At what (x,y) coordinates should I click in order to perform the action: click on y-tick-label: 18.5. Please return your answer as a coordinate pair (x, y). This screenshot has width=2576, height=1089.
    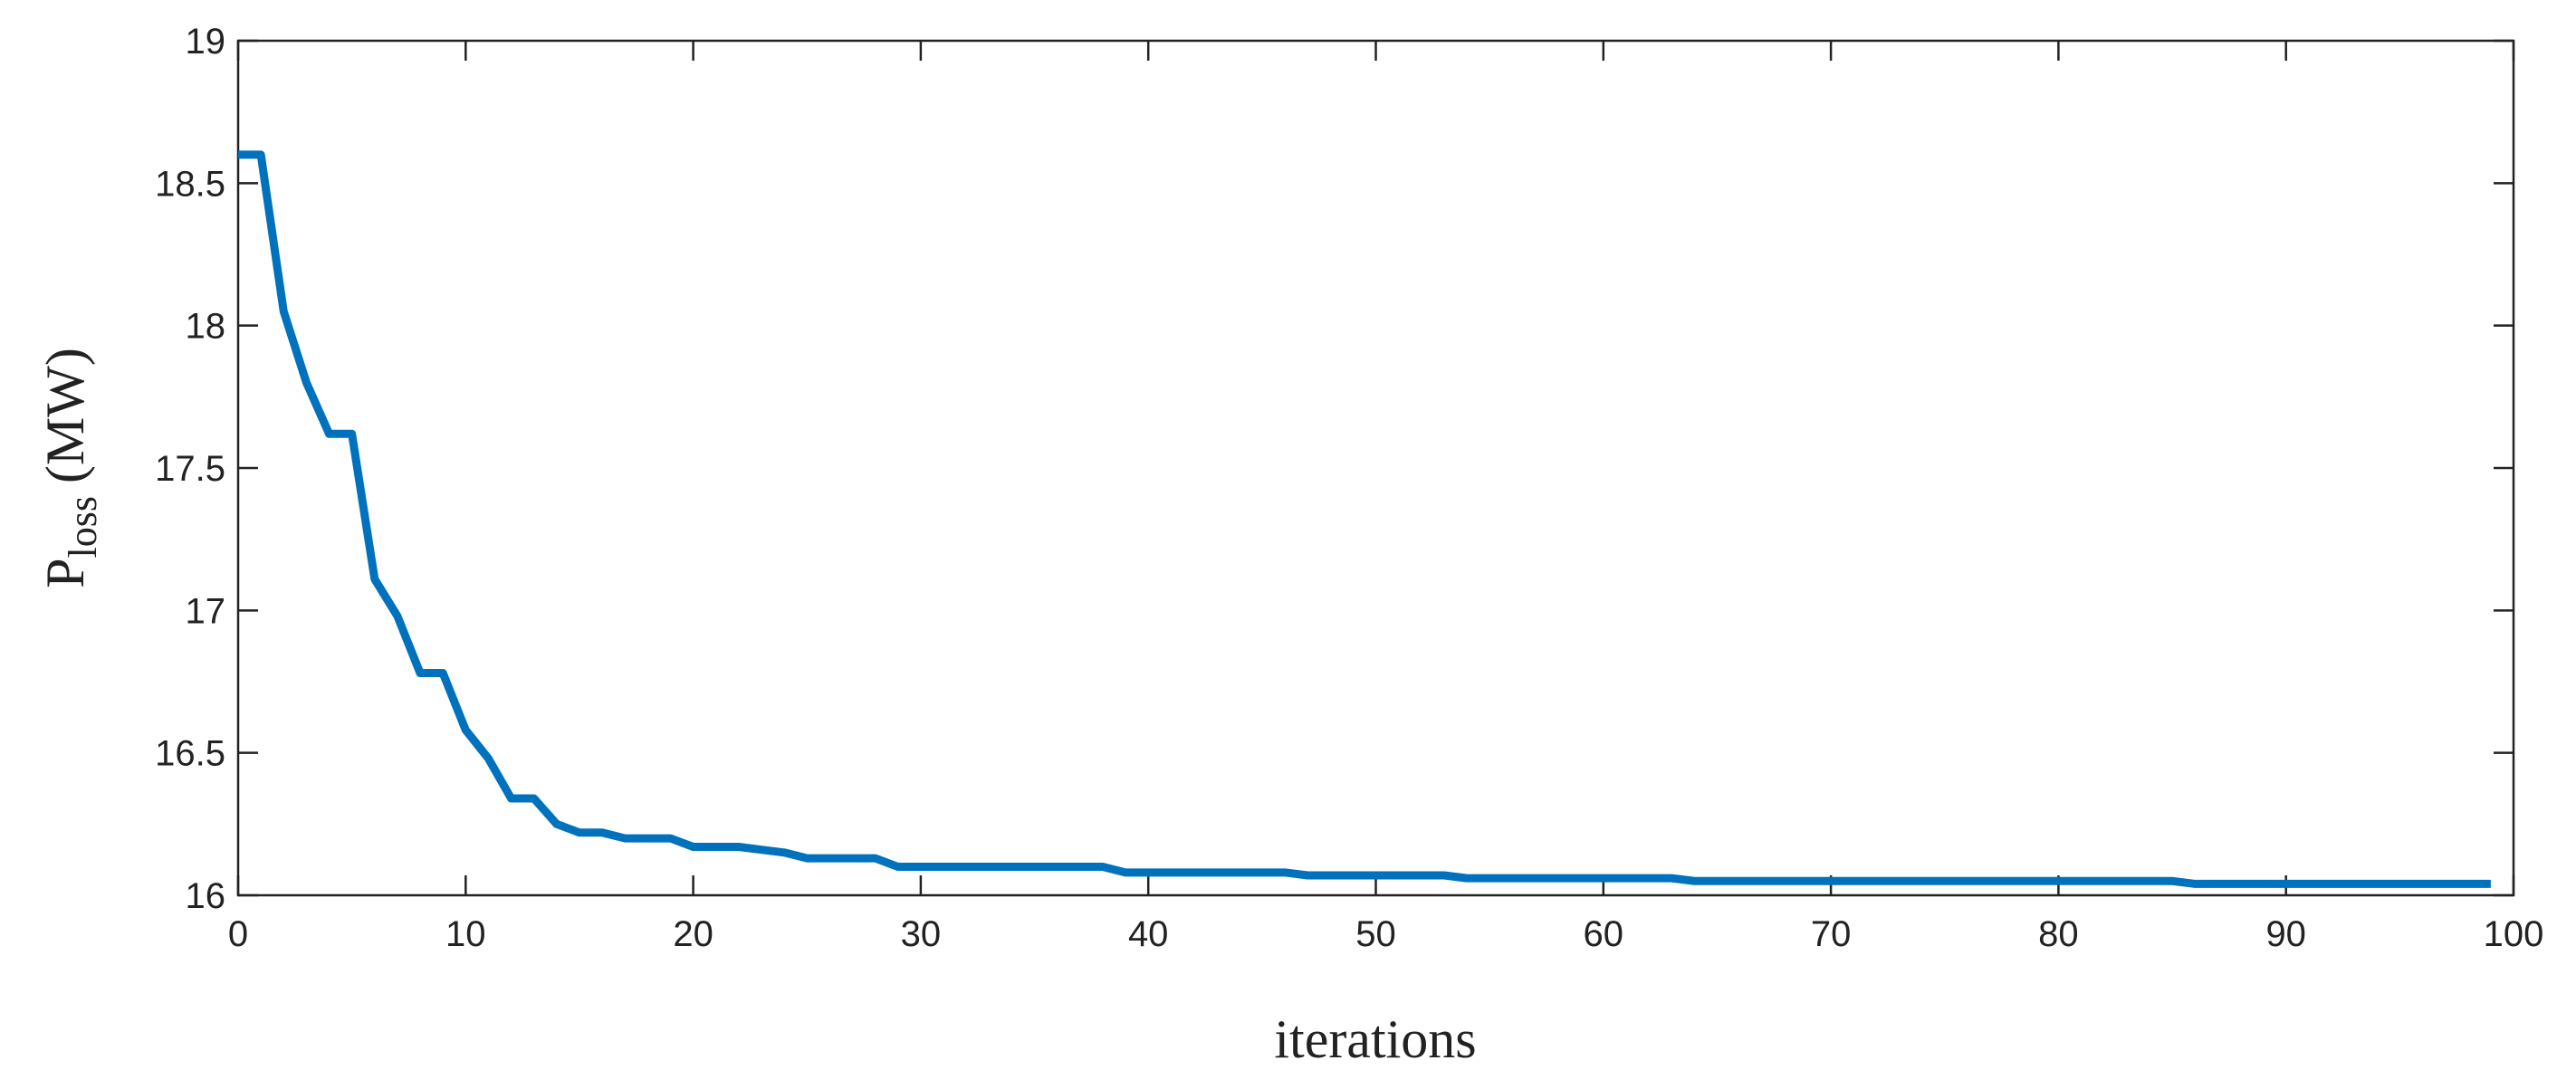
    Looking at the image, I should click on (190, 184).